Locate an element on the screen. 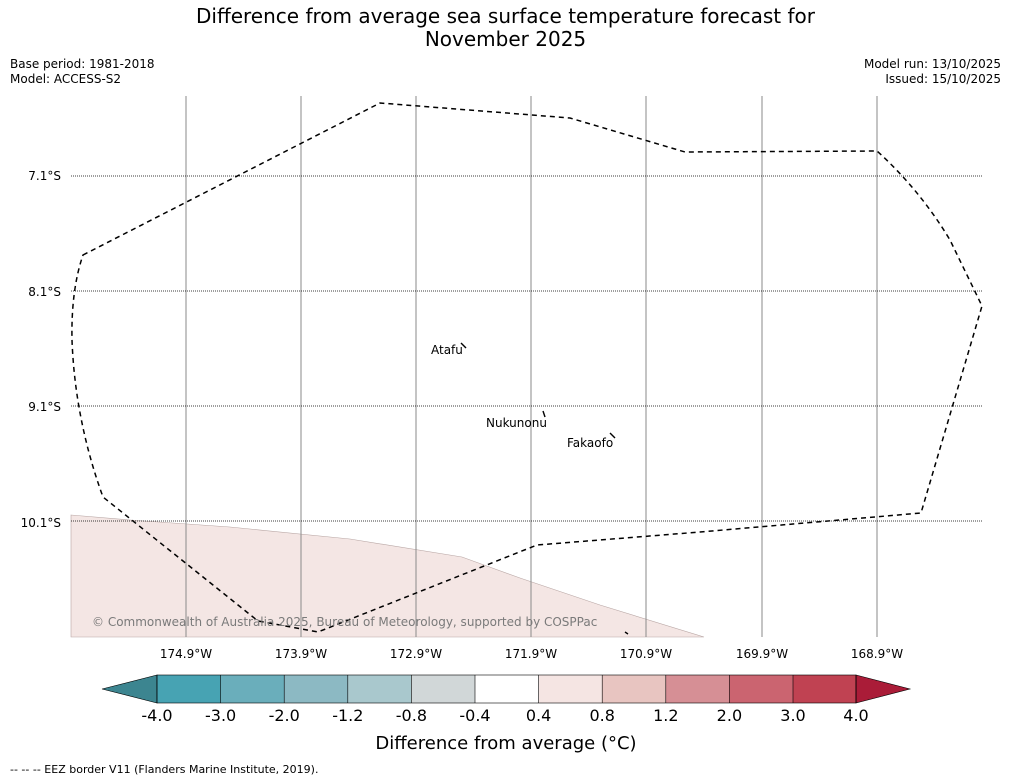 This screenshot has width=1011, height=781. tick-3-0: 3.0 is located at coordinates (792, 715).